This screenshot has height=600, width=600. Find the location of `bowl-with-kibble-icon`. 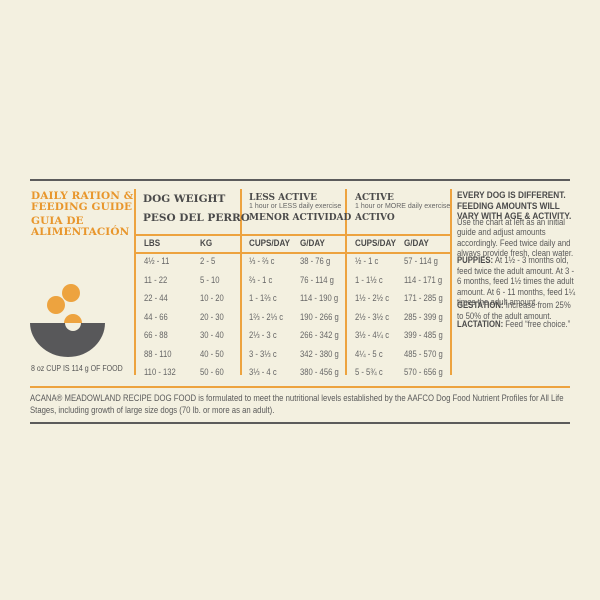

bowl-with-kibble-icon is located at coordinates (67, 320).